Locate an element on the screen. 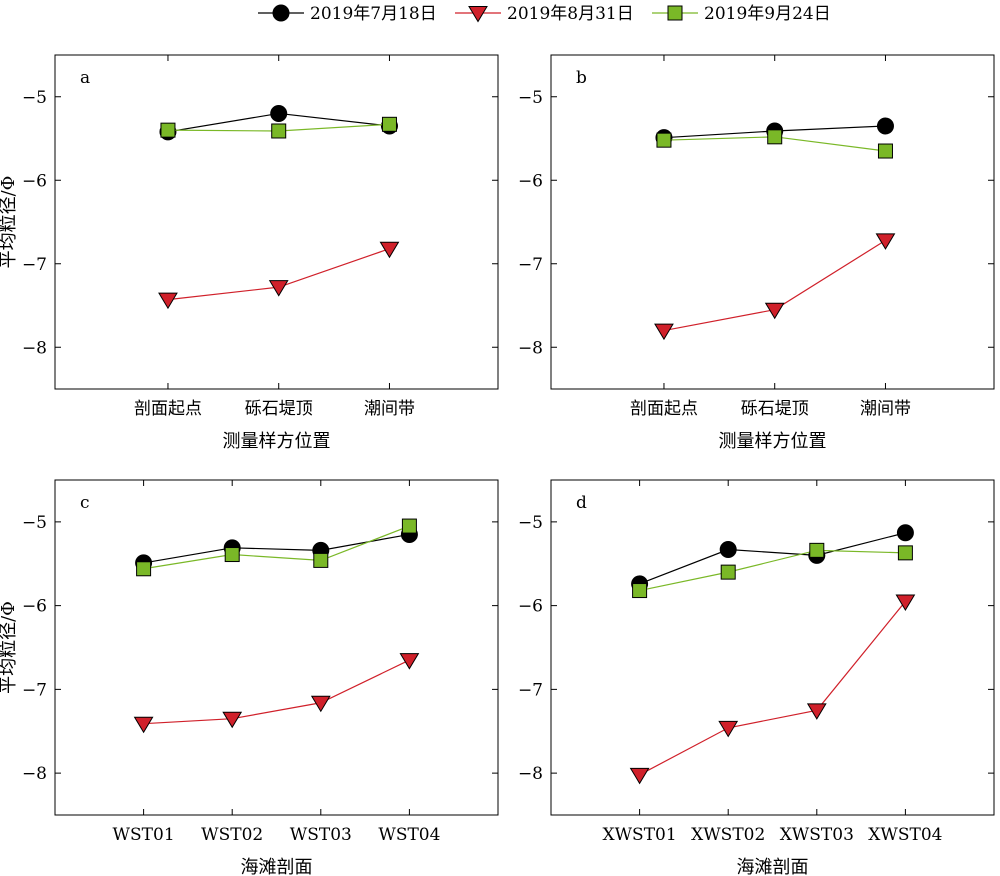 The height and width of the screenshot is (876, 1000). panel-label: c is located at coordinates (85, 503).